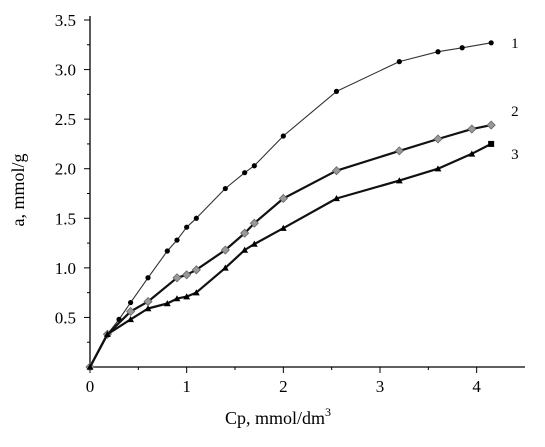 The image size is (545, 447). Describe the element at coordinates (328, 412) in the screenshot. I see `x-axis-label-superscript: 3` at that location.